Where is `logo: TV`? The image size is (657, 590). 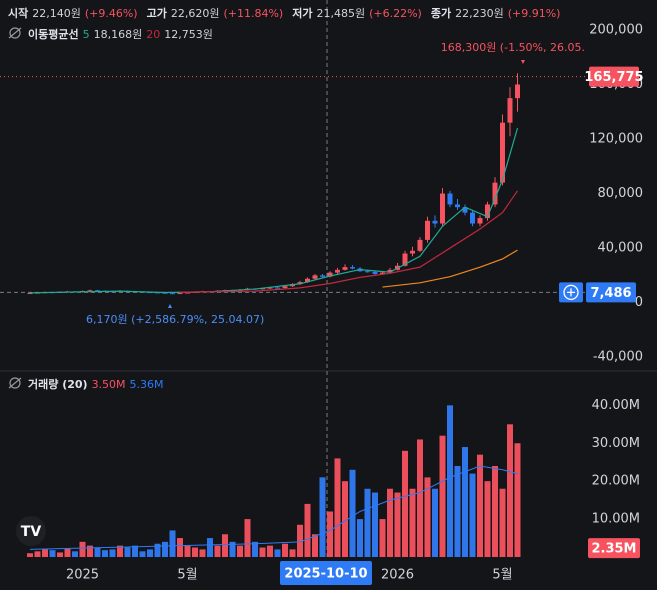
logo: TV is located at coordinates (31, 531).